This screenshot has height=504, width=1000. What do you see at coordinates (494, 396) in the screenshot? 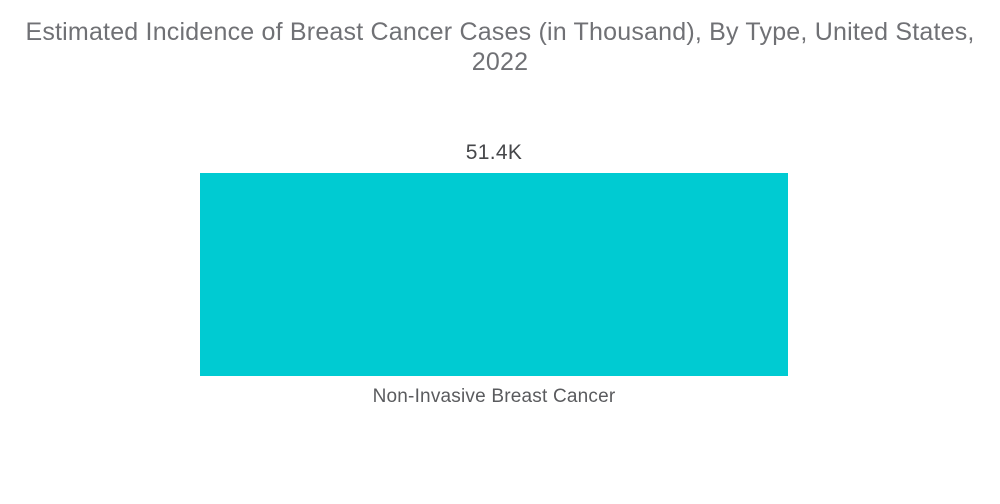
I see `category-label: Non-Invasive Breast Cancer` at bounding box center [494, 396].